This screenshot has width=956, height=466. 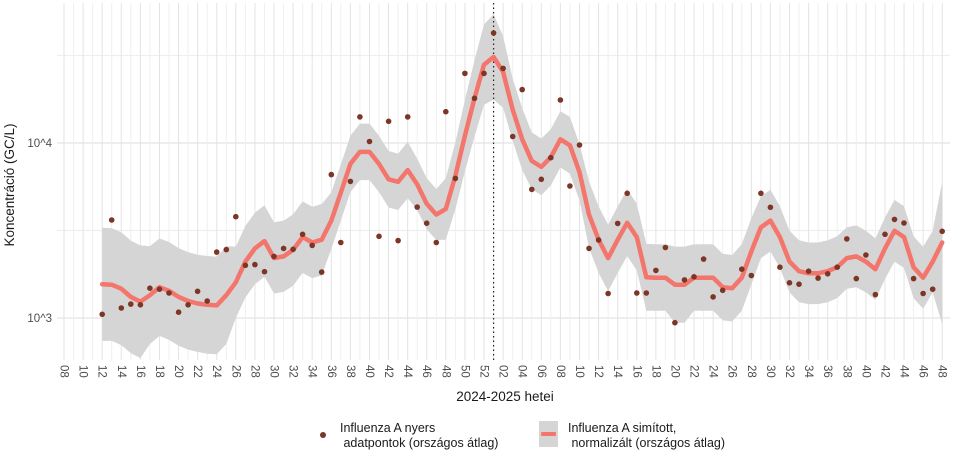 I want to click on x-tick-label: 16, so click(x=636, y=371).